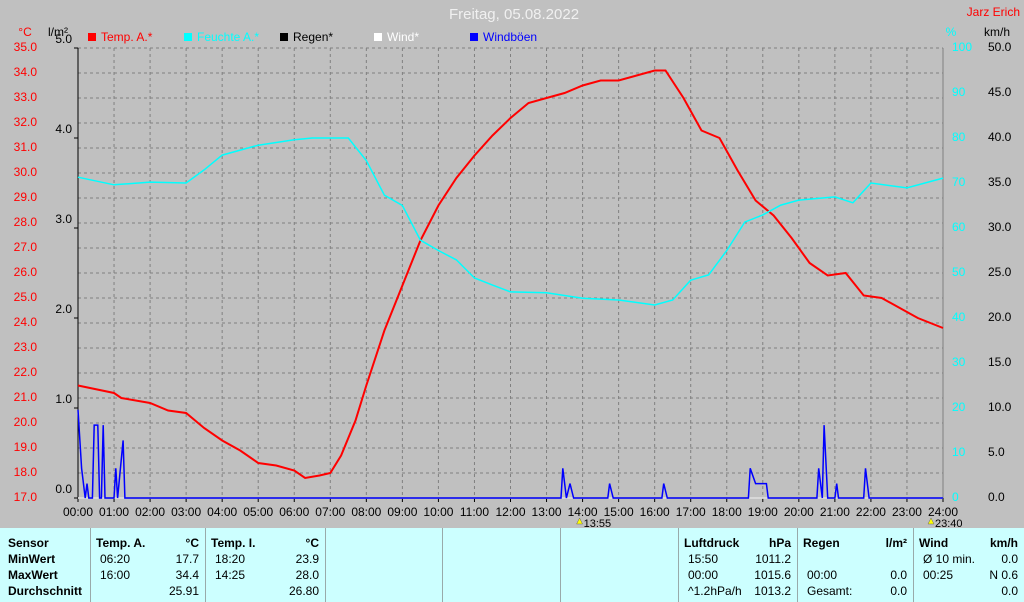  What do you see at coordinates (28, 543) in the screenshot?
I see `header-cell: Sensor` at bounding box center [28, 543].